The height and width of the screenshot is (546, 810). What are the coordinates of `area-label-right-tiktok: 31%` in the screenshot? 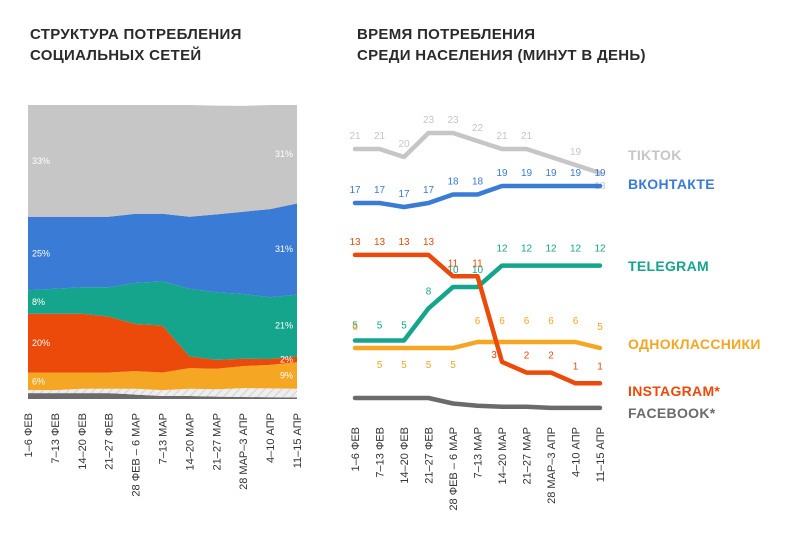 It's located at (284, 154).